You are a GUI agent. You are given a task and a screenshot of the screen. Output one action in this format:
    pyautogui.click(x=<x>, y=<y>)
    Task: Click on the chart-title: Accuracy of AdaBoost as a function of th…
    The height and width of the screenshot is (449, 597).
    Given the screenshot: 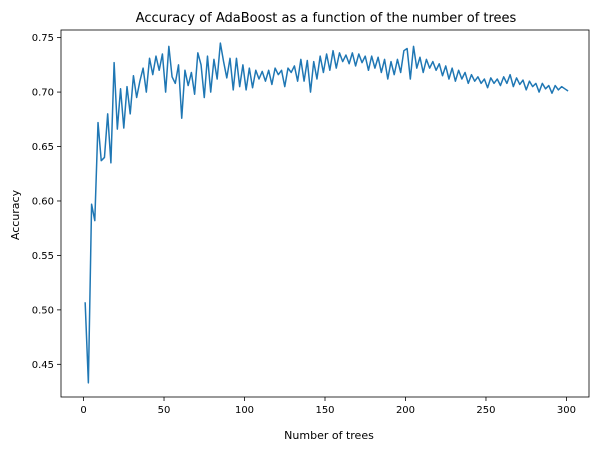 What is the action you would take?
    pyautogui.click(x=326, y=18)
    